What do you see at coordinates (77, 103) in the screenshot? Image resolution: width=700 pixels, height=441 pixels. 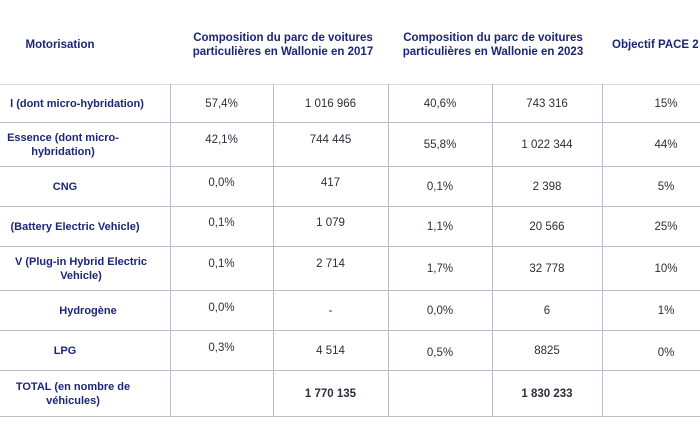 I see `row-label: l (dont micro-hybridation)` at bounding box center [77, 103].